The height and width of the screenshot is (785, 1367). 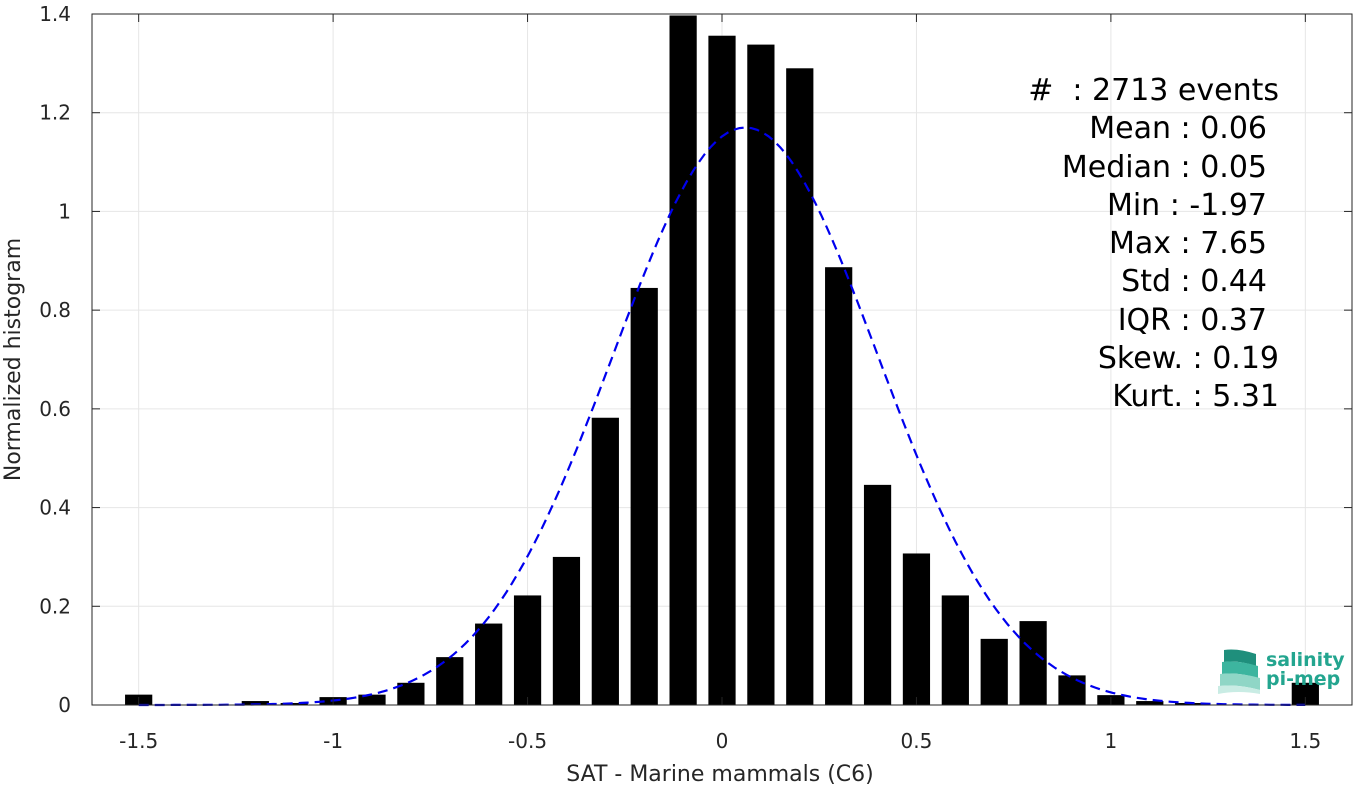 What do you see at coordinates (1186, 205) in the screenshot?
I see `stat-min: Min : -1.97` at bounding box center [1186, 205].